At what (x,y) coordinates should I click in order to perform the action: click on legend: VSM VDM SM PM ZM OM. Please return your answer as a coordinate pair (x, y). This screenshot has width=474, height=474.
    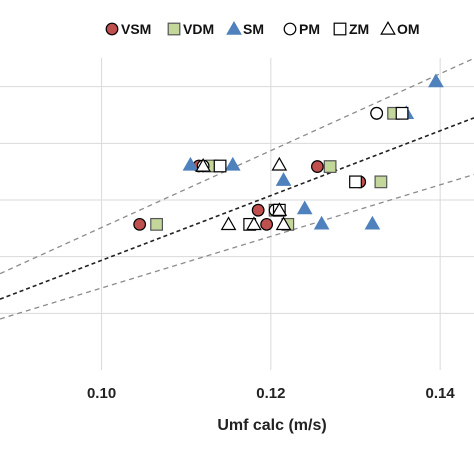
    Looking at the image, I should click on (262, 28).